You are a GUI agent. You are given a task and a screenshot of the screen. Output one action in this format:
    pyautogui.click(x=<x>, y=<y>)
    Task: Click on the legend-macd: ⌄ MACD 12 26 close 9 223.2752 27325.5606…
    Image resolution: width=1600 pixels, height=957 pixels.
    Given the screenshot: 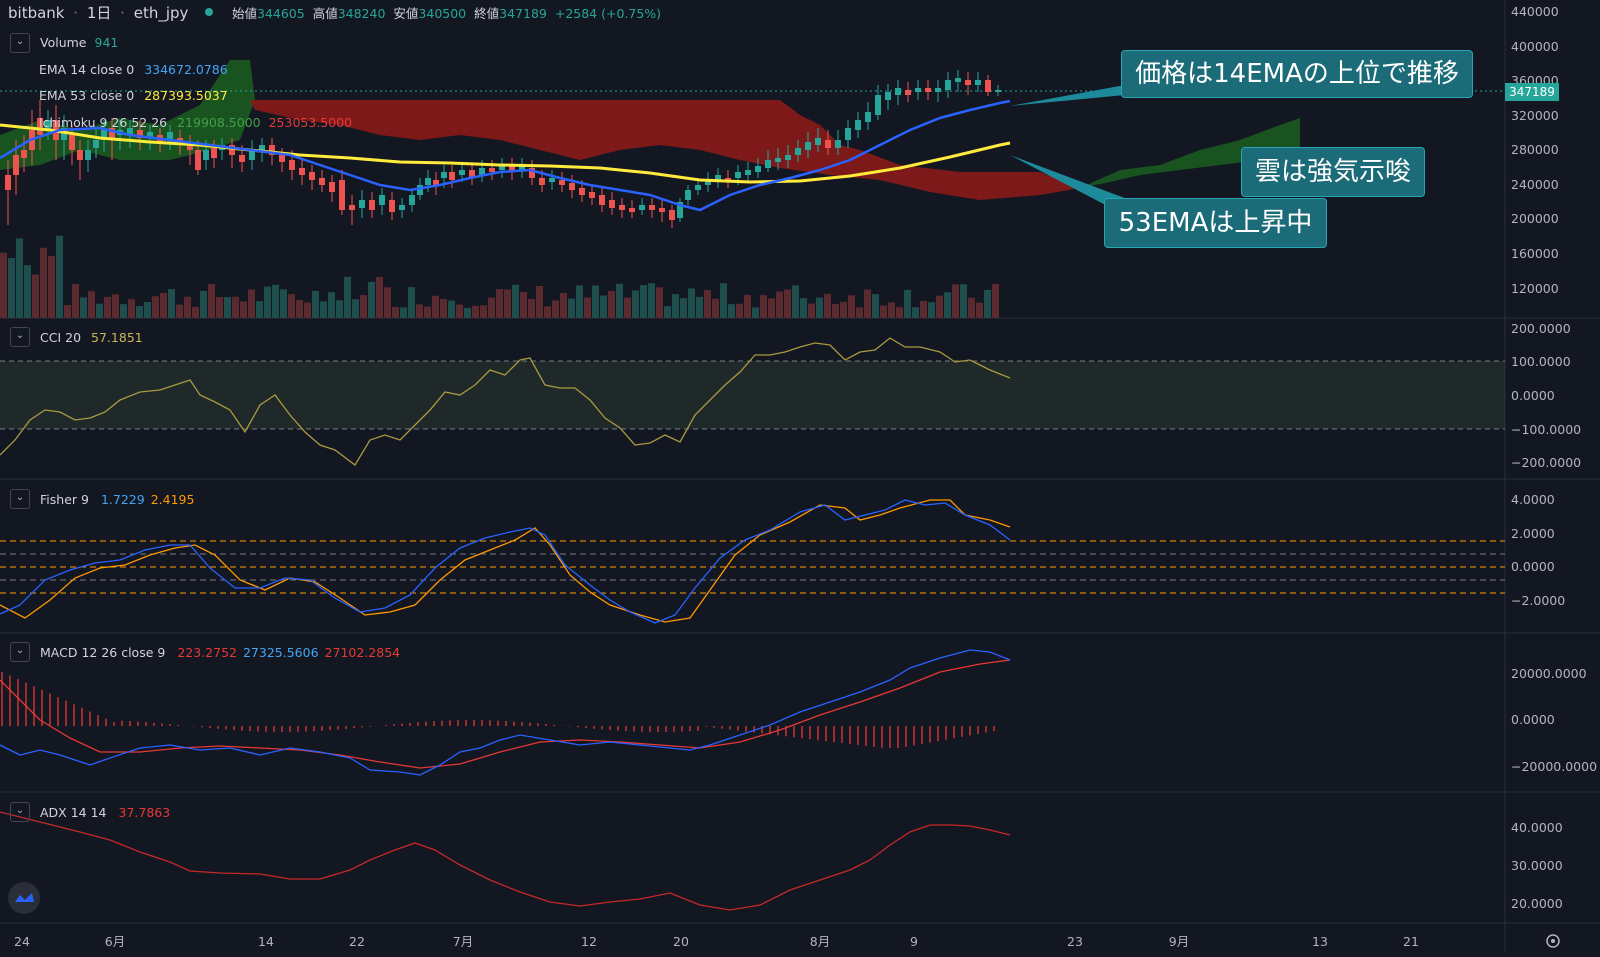 What is the action you would take?
    pyautogui.click(x=205, y=652)
    